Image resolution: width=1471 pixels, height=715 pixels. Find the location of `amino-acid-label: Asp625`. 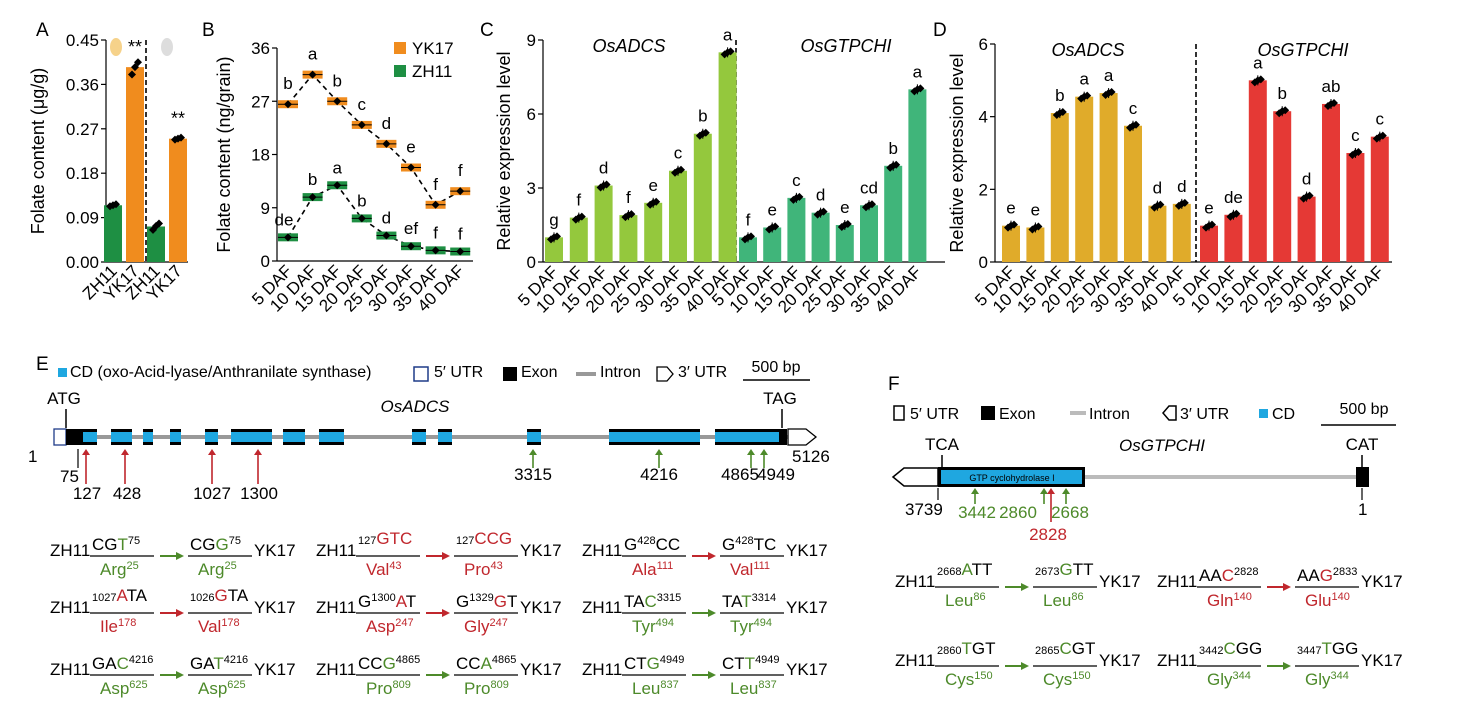

amino-acid-label: Asp625 is located at coordinates (222, 688).